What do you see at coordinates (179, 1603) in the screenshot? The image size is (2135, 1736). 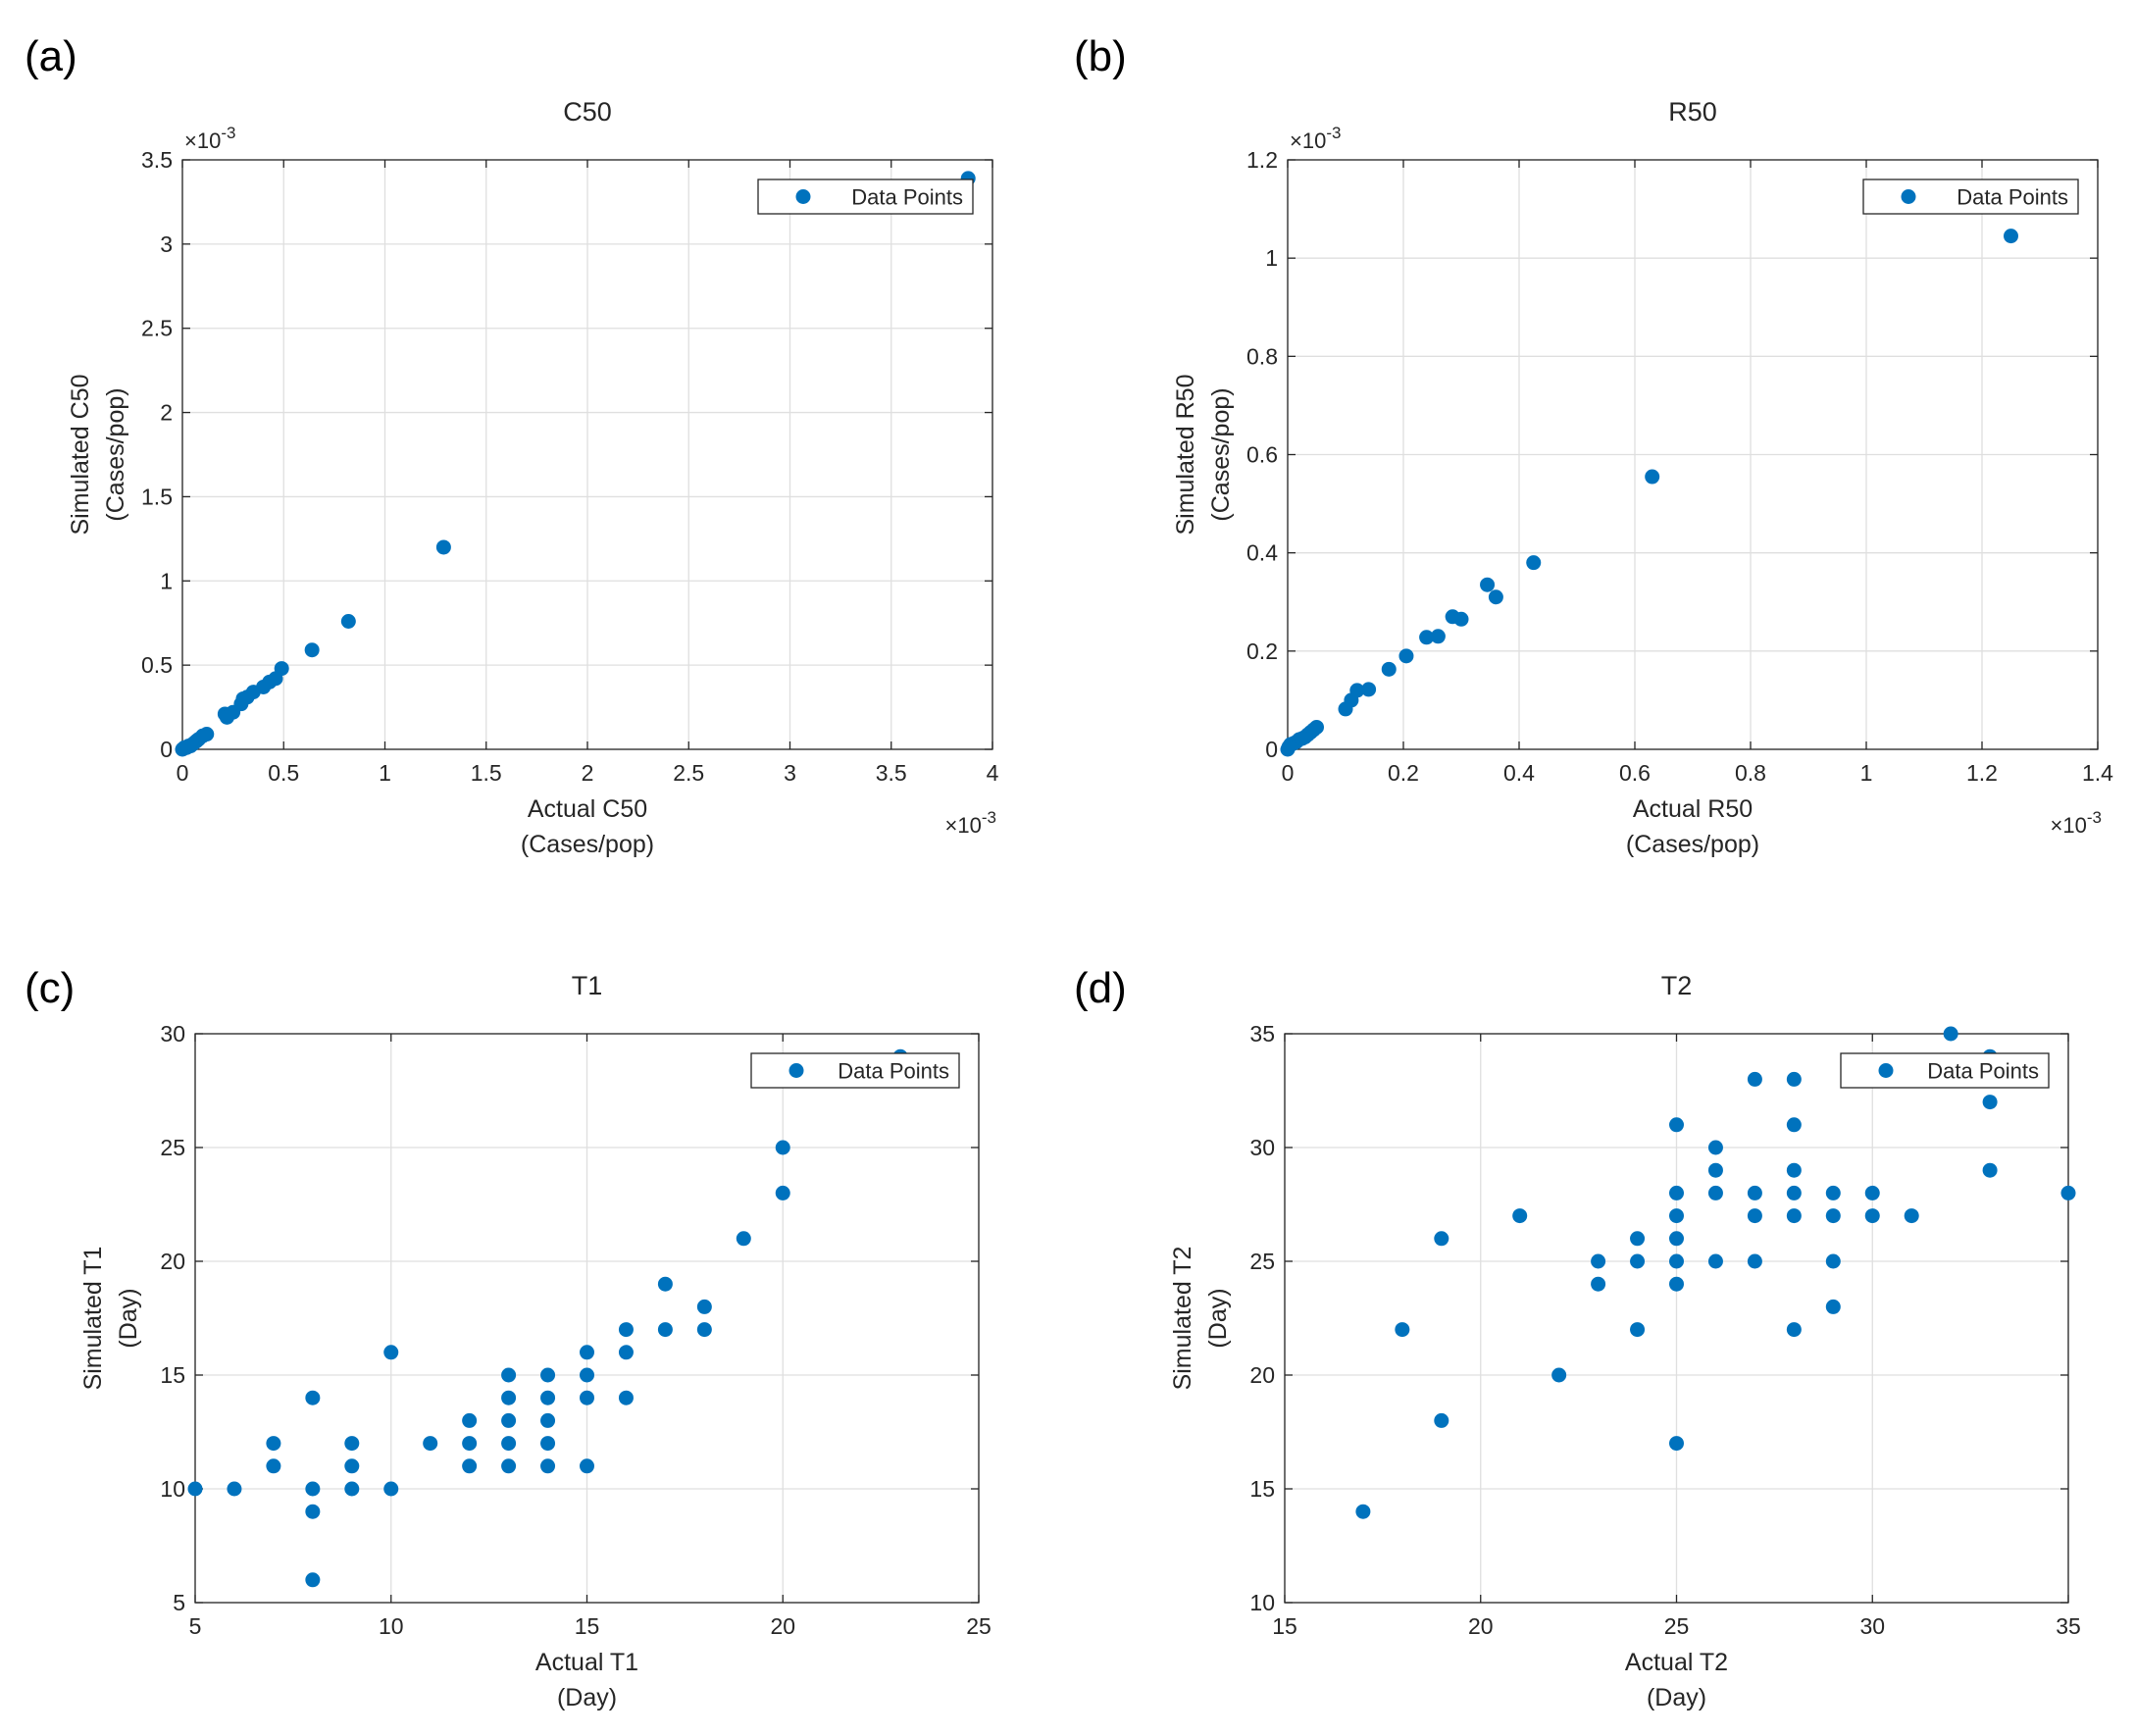 I see `y-tick-label: 5` at bounding box center [179, 1603].